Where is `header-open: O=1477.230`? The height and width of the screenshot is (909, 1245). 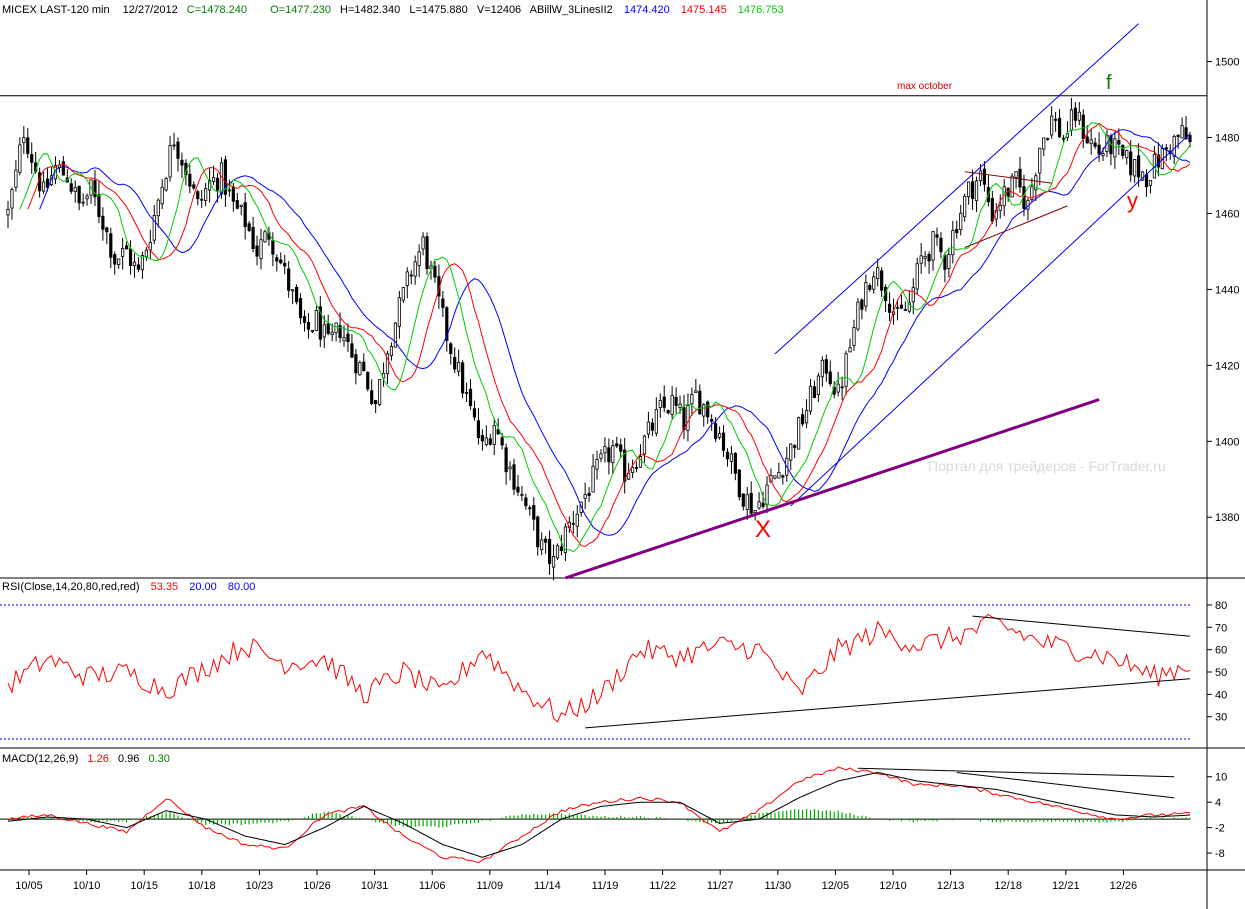 header-open: O=1477.230 is located at coordinates (300, 10).